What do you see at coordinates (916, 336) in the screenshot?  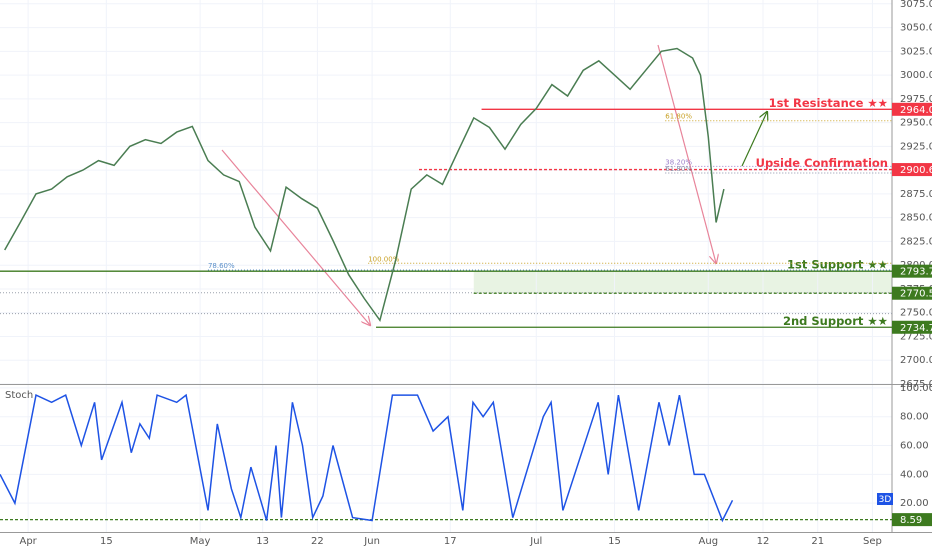 I see `y-tick-label: 2725.0` at bounding box center [916, 336].